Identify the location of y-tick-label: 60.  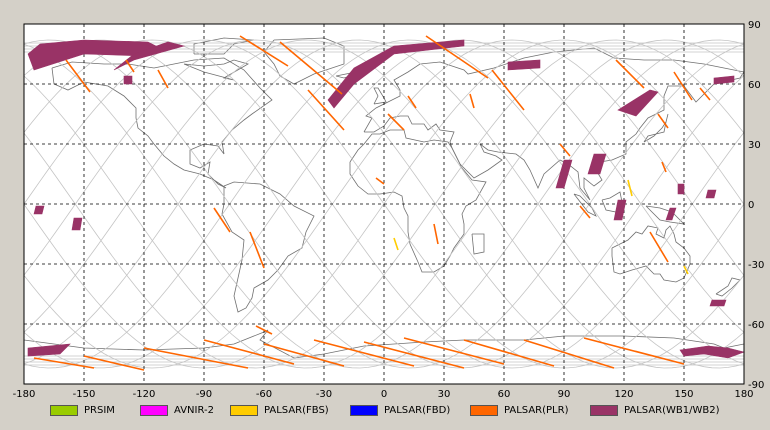
(754, 85).